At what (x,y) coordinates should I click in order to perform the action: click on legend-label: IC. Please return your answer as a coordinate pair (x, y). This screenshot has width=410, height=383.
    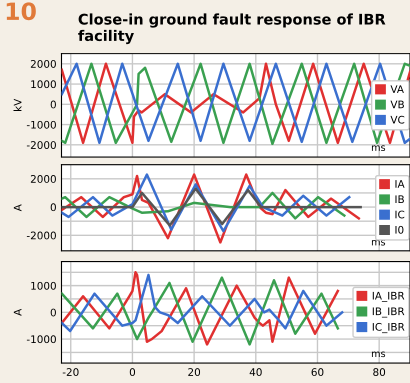
    Looking at the image, I should click on (399, 214).